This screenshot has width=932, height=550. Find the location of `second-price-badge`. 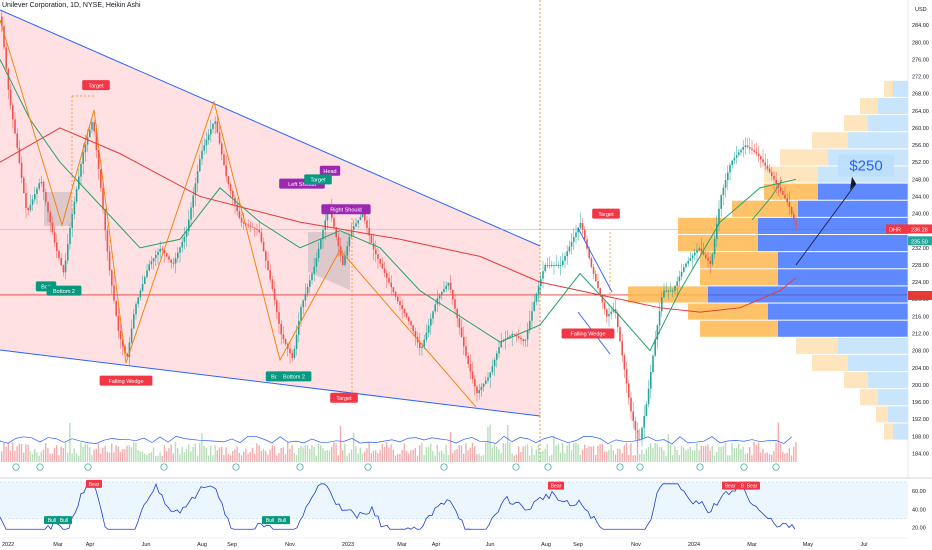

second-price-badge is located at coordinates (920, 241).